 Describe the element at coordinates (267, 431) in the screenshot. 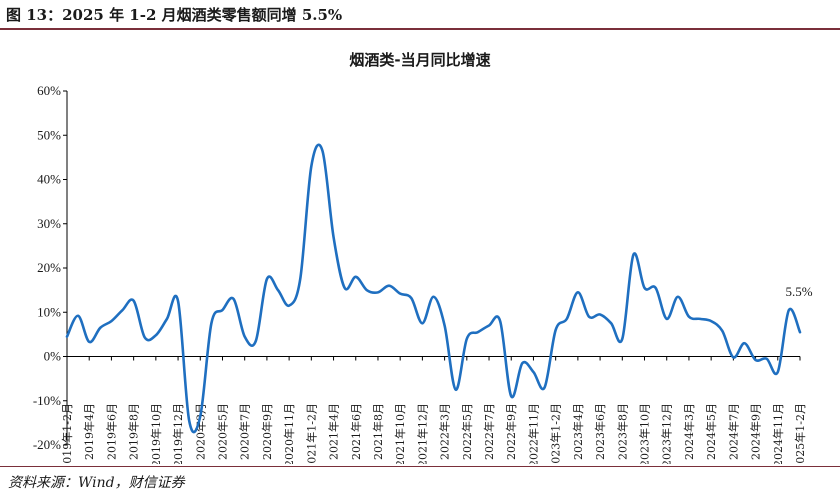

I see `x-tick-label: 2020年9月` at that location.